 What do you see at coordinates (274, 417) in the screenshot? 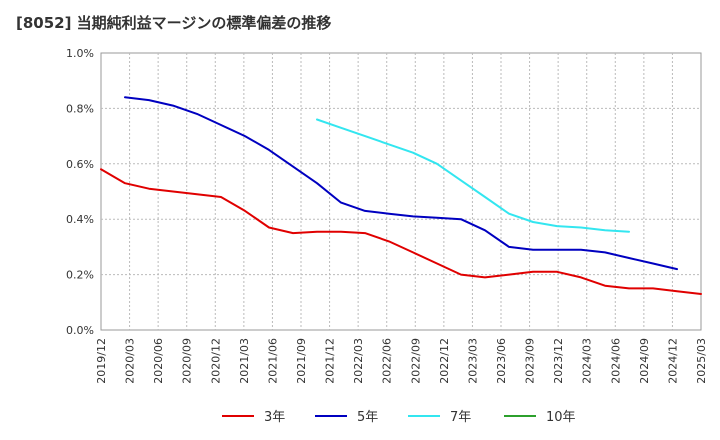
I see `legend-label-0: 3年` at bounding box center [274, 417].